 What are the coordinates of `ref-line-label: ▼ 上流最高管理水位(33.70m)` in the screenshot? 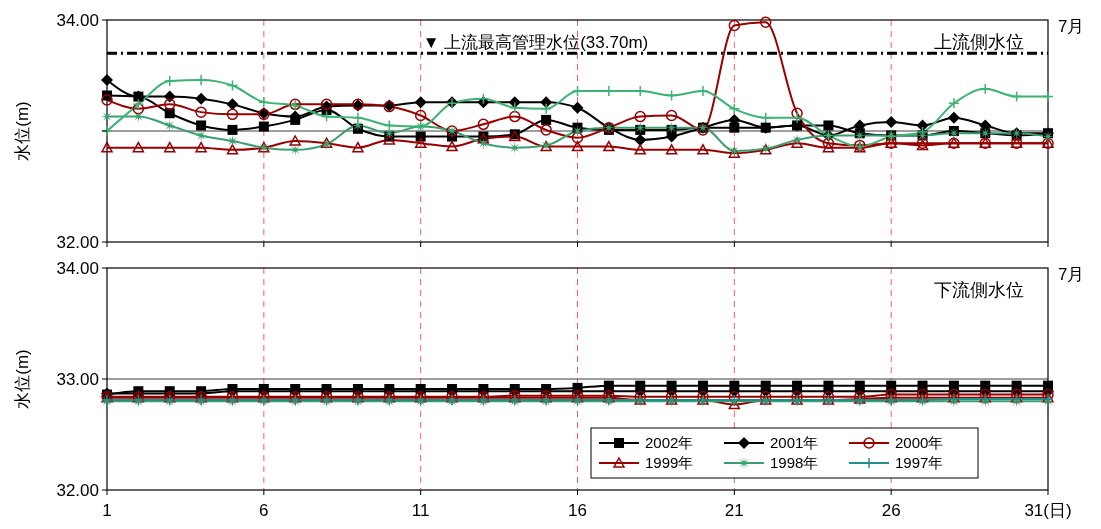 It's located at (535, 43).